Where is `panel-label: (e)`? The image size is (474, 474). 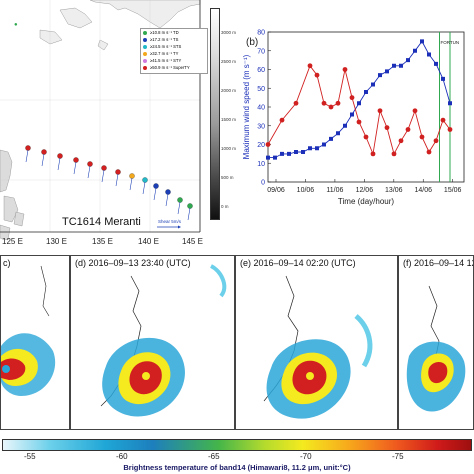 panel-label: (e) is located at coordinates (245, 263).